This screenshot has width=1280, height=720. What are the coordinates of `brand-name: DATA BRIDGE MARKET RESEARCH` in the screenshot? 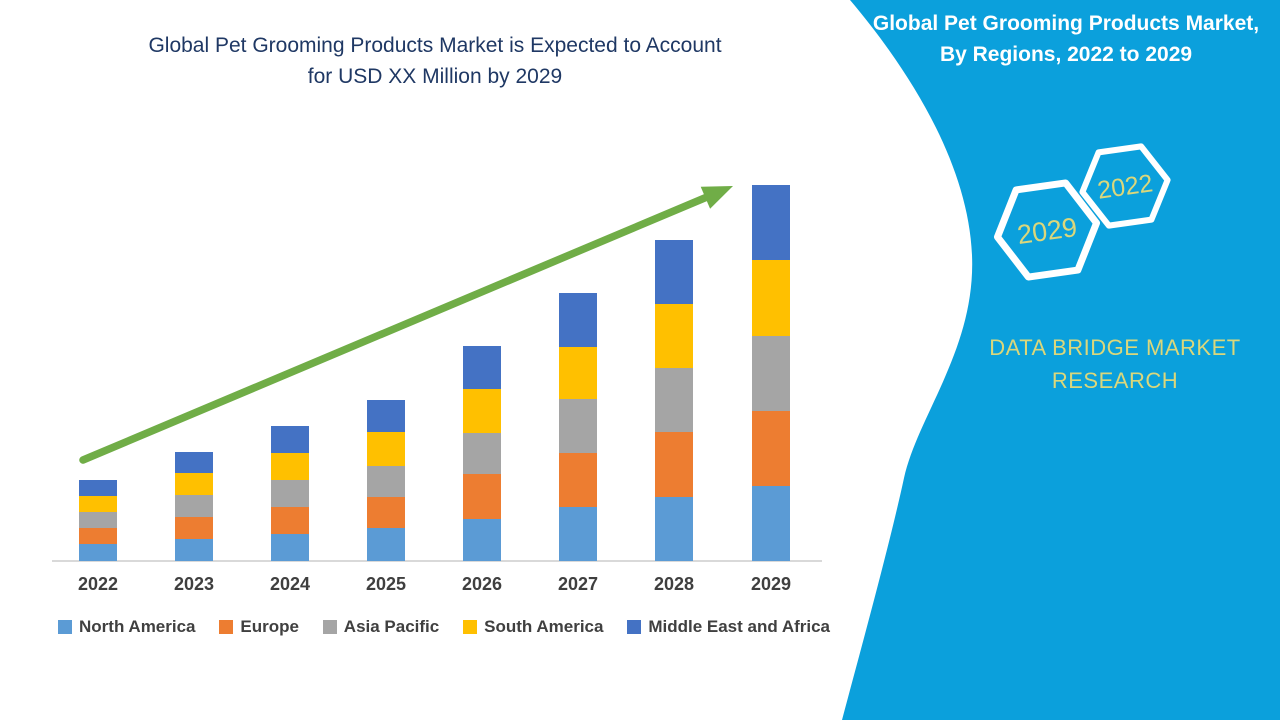 It's located at (1115, 364).